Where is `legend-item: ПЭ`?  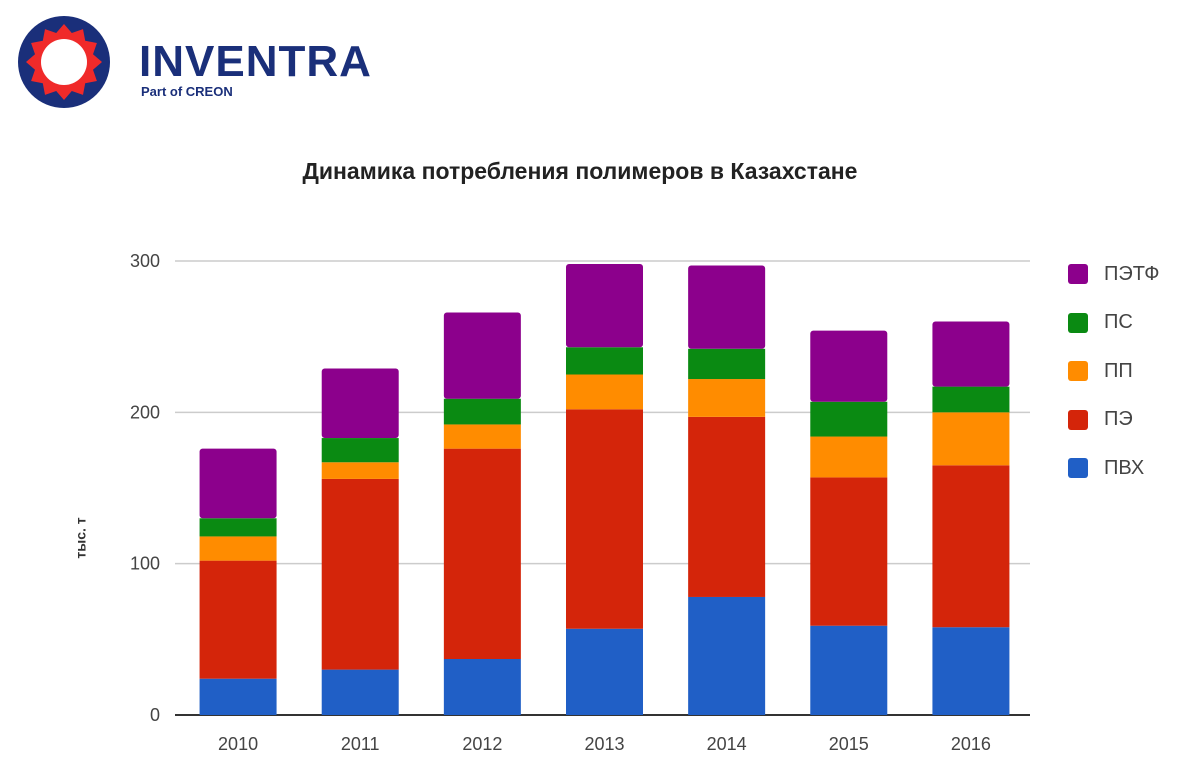 legend-item: ПЭ is located at coordinates (1114, 420).